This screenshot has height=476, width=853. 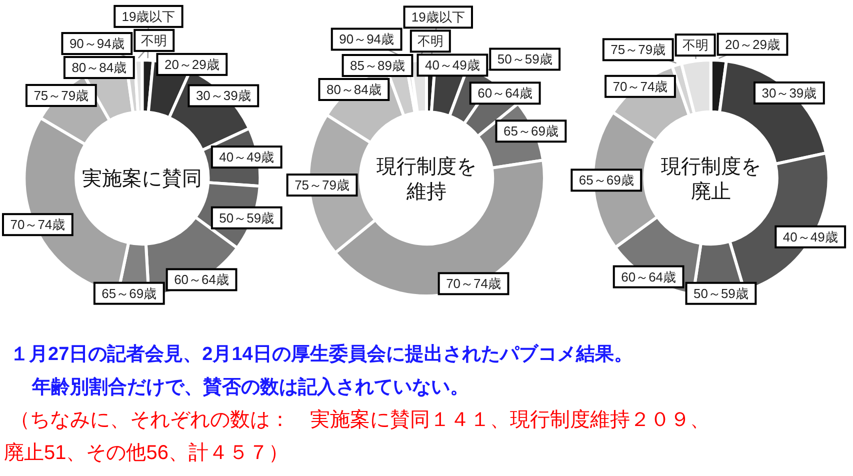 What do you see at coordinates (142, 178) in the screenshot?
I see `text: 実施案に賛同` at bounding box center [142, 178].